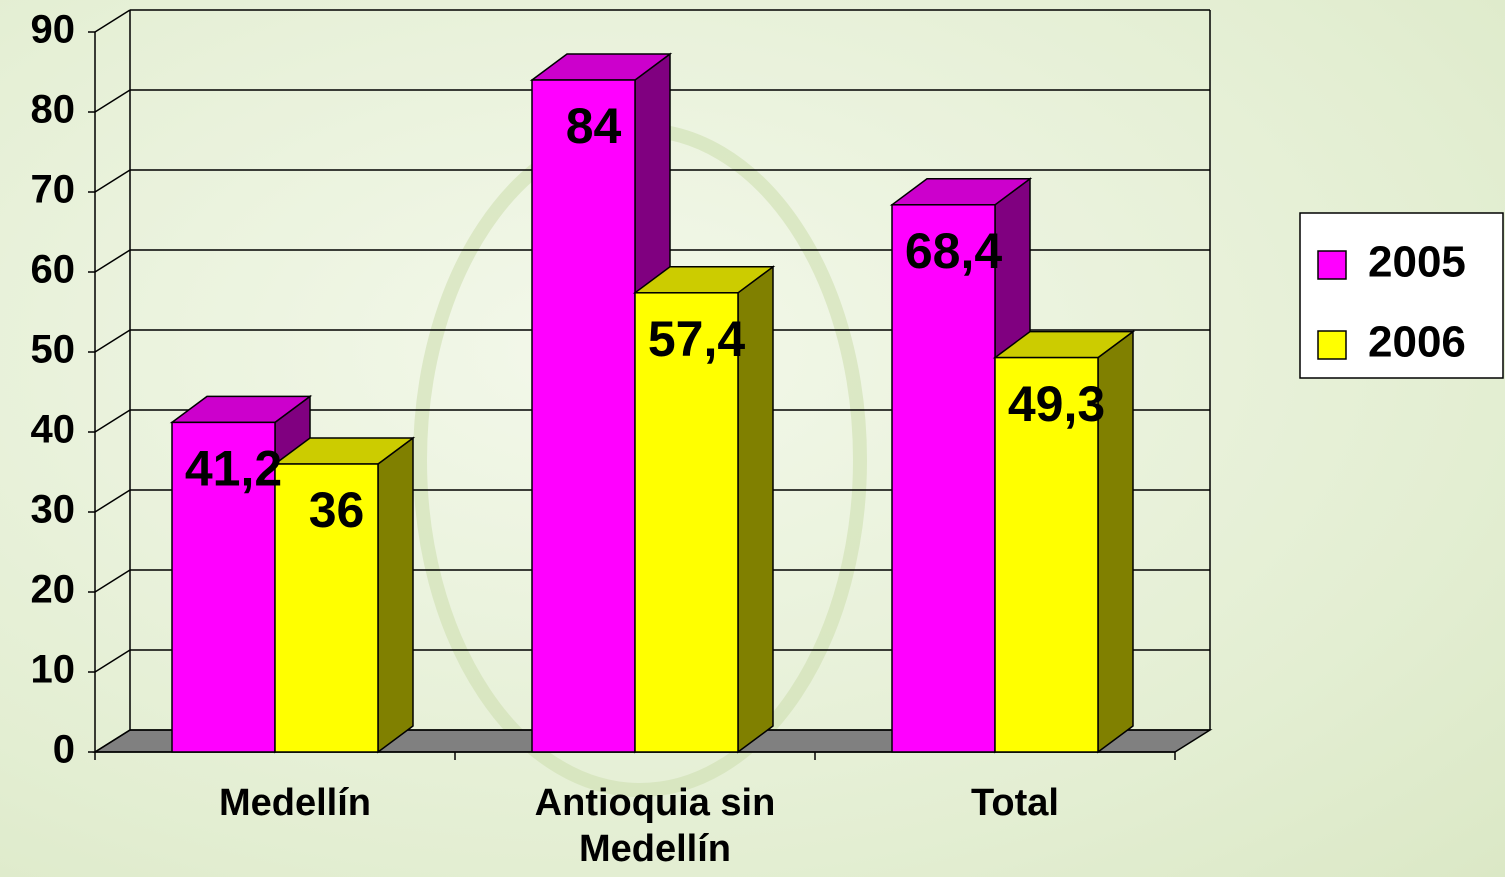 This screenshot has width=1505, height=877. I want to click on data-label: 68,4, so click(954, 251).